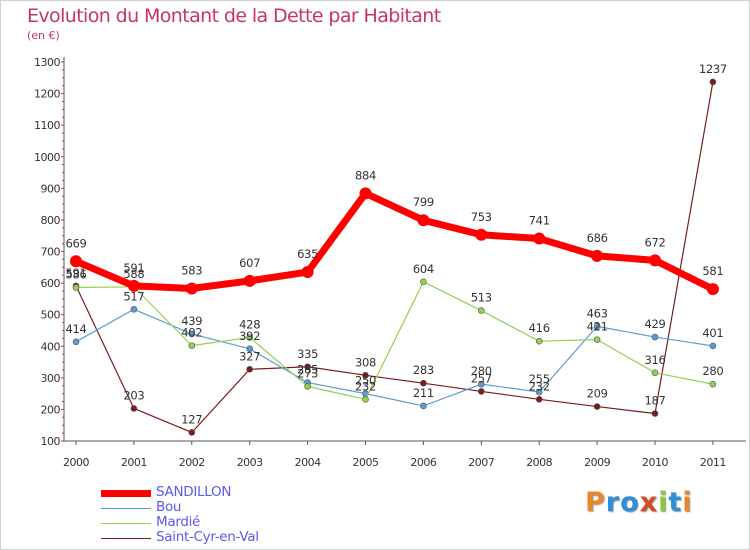  Describe the element at coordinates (47, 62) in the screenshot. I see `y-tick-label: 1300` at that location.